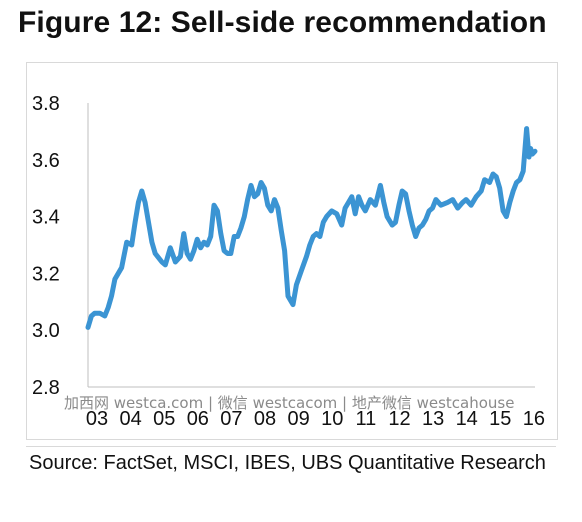 This screenshot has width=582, height=522. I want to click on chart-title: Figure 12: Sell-side recommendation, so click(282, 22).